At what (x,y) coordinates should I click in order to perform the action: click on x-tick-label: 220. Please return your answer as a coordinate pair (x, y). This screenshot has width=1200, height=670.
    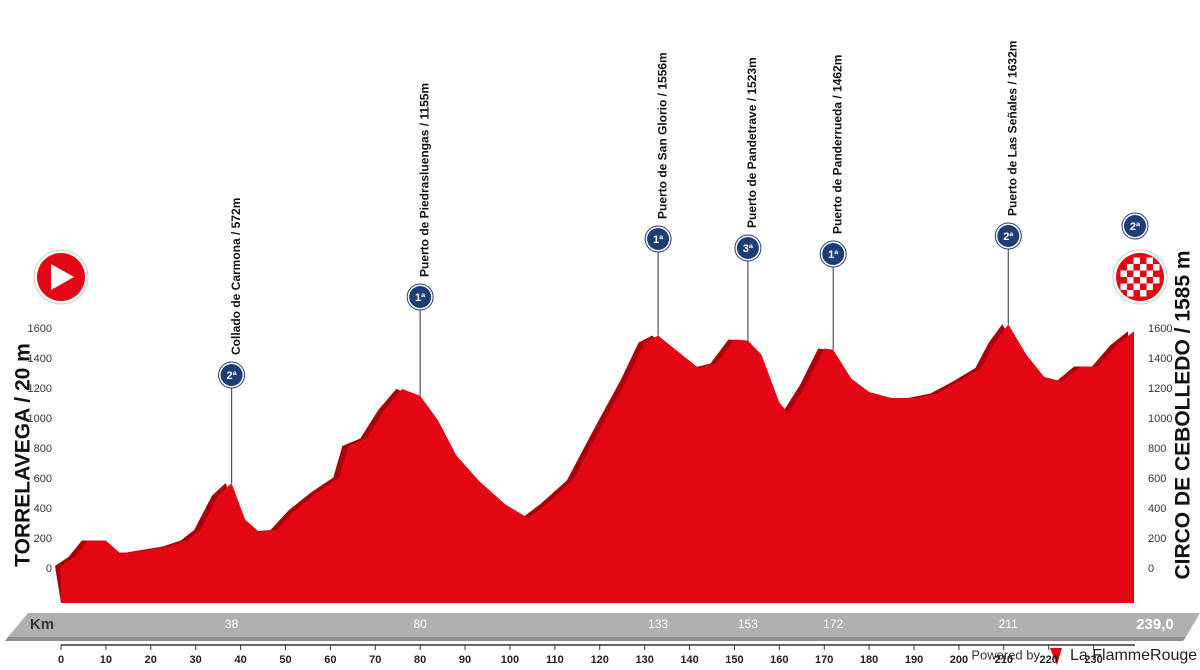
    Looking at the image, I should click on (1049, 660).